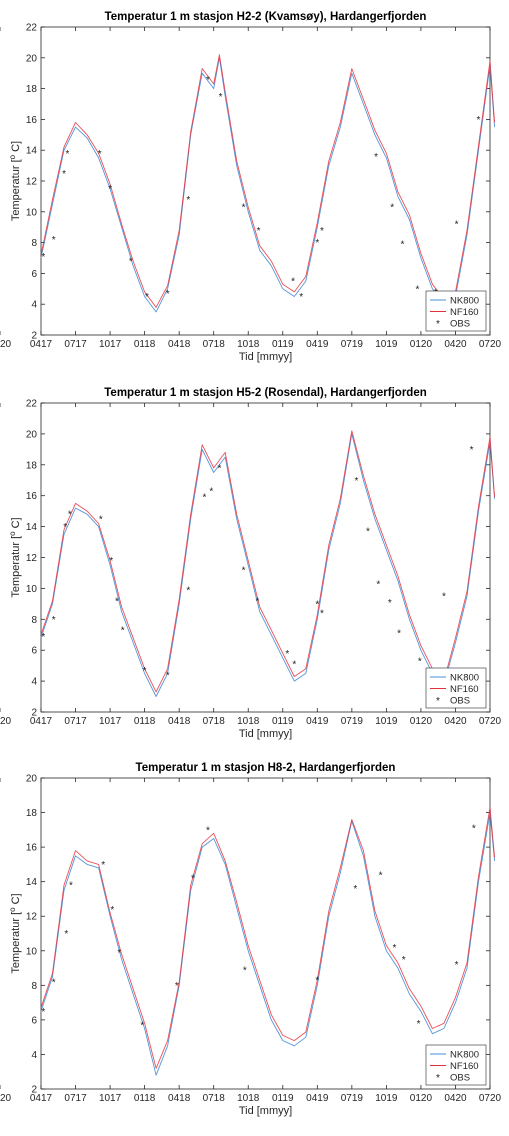 The height and width of the screenshot is (1136, 509). What do you see at coordinates (34, 713) in the screenshot?
I see `y-tick-label: 2` at bounding box center [34, 713].